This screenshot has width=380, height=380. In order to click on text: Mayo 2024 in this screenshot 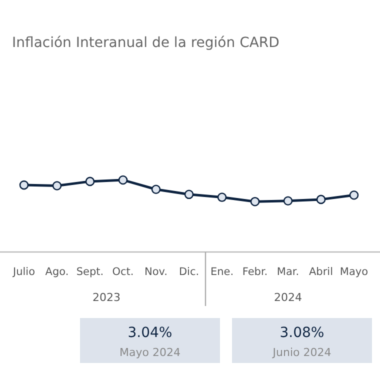, I will do `click(150, 352)`.